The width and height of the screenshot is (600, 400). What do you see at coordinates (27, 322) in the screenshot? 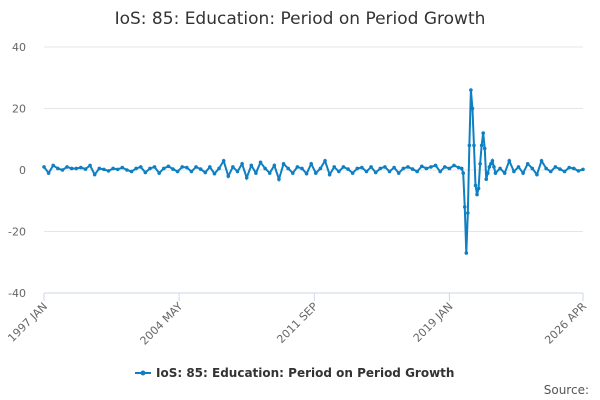
I see `x-tick-label: 1997 JAN` at bounding box center [27, 322].